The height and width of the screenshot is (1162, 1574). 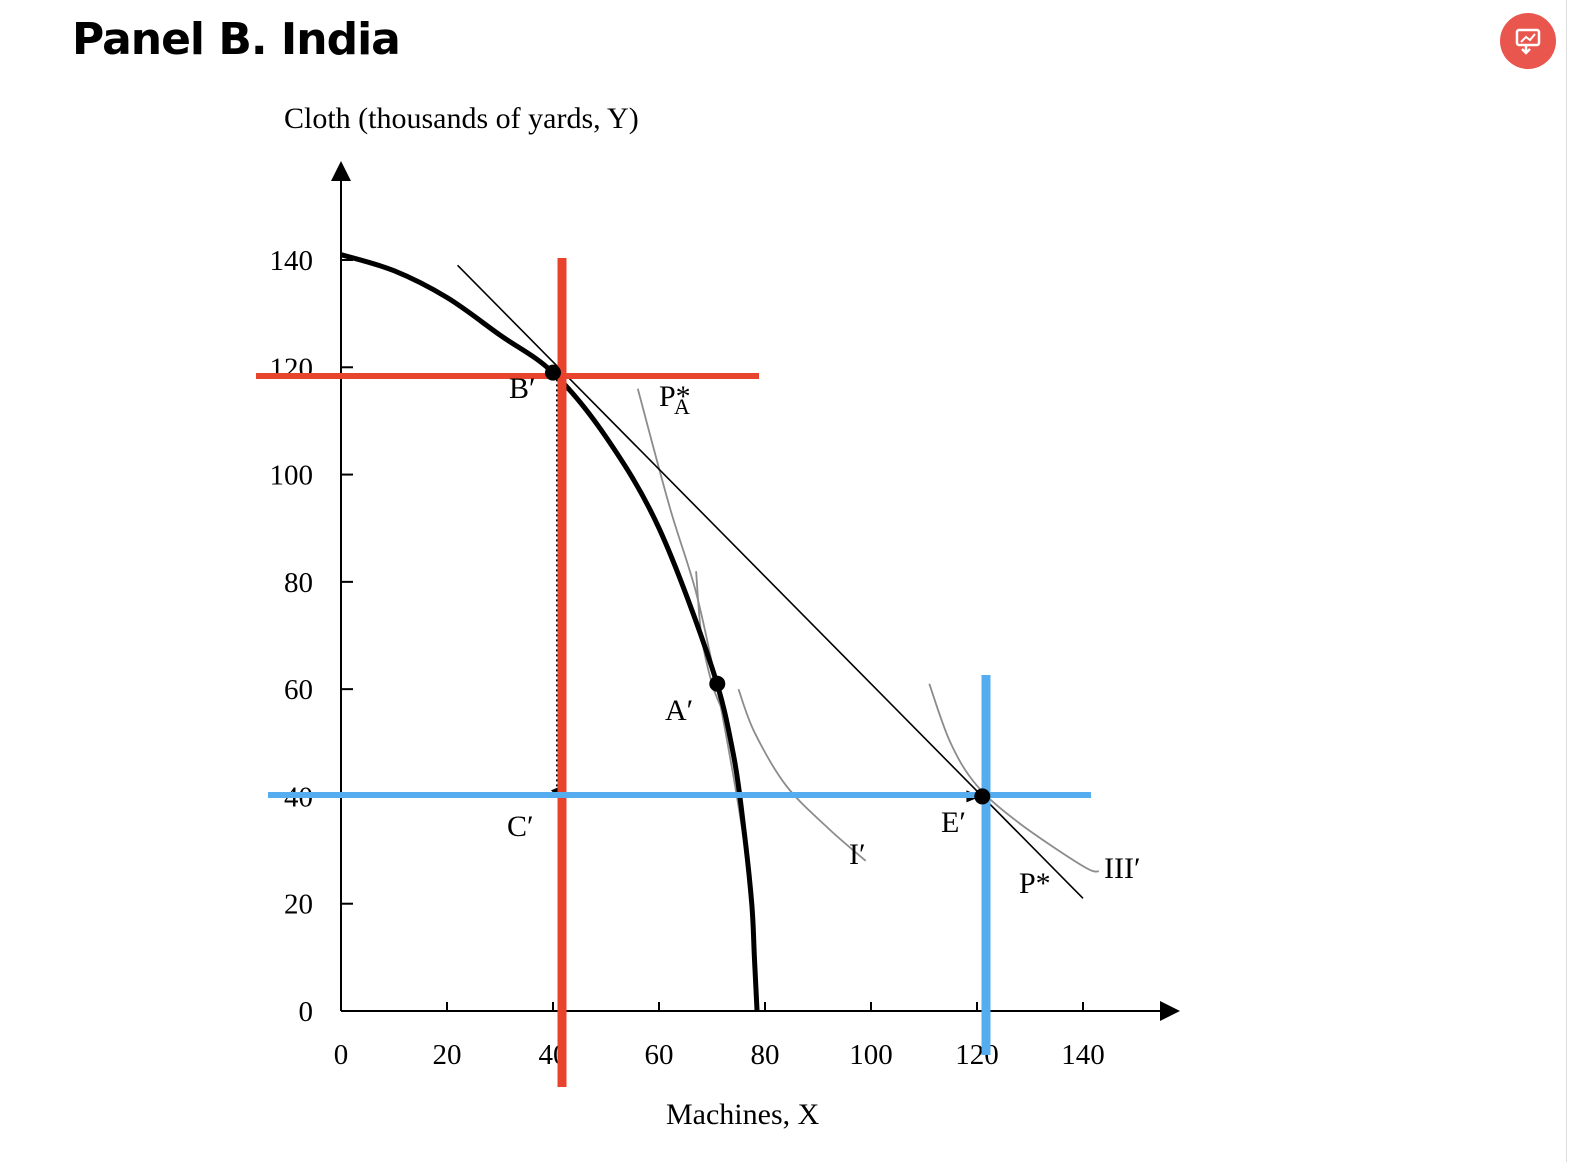 I want to click on point-label-a: A′, so click(x=679, y=710).